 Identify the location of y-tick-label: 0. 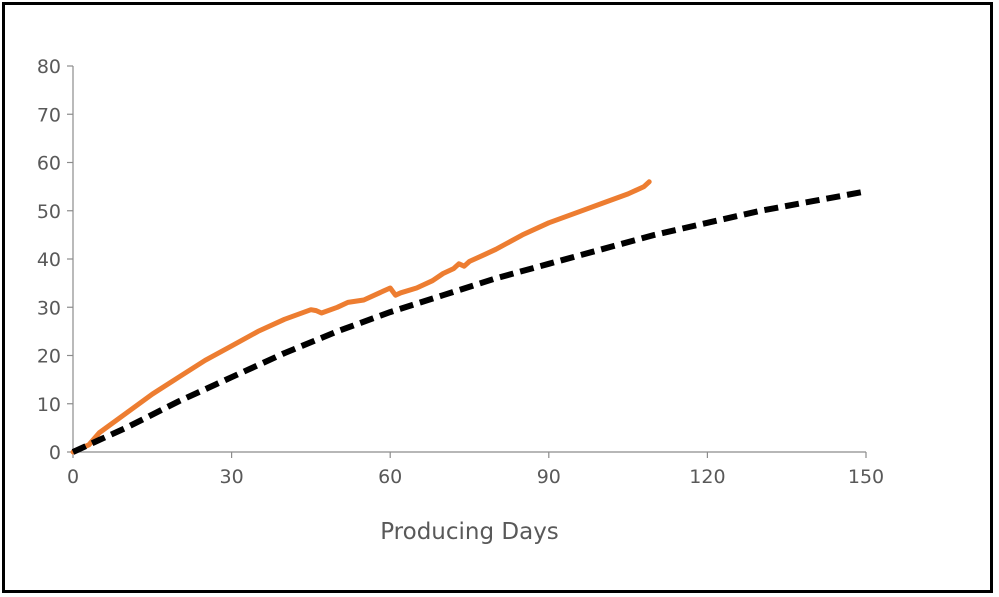
(55, 453).